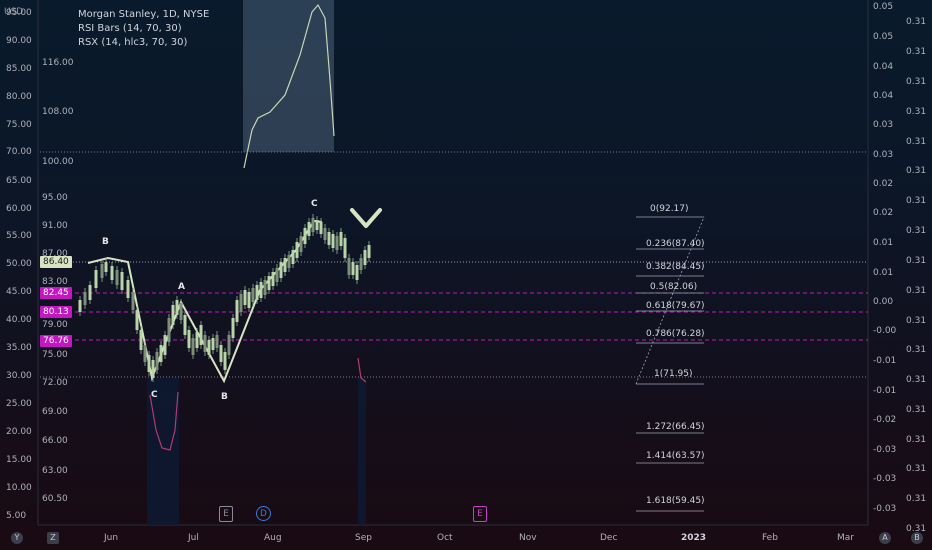 The height and width of the screenshot is (550, 932). What do you see at coordinates (675, 244) in the screenshot?
I see `fib-level-label: 0.236(87.40)` at bounding box center [675, 244].